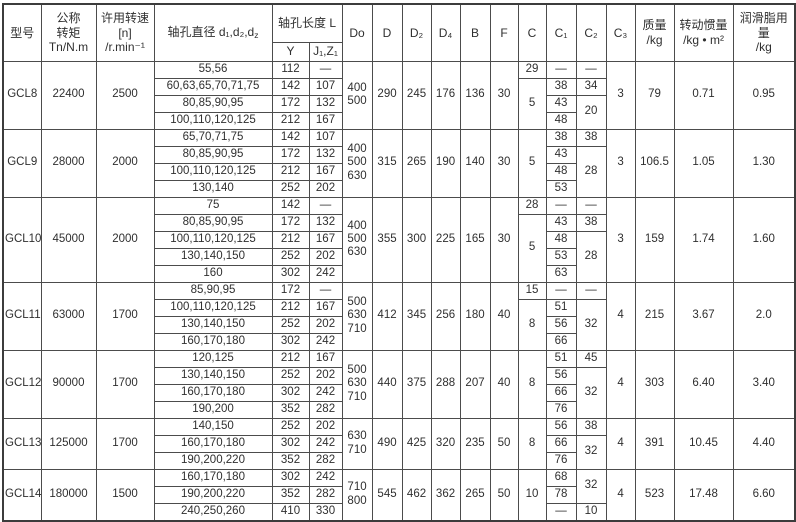  Describe the element at coordinates (325, 103) in the screenshot. I see `jz-length-cell: 132` at that location.